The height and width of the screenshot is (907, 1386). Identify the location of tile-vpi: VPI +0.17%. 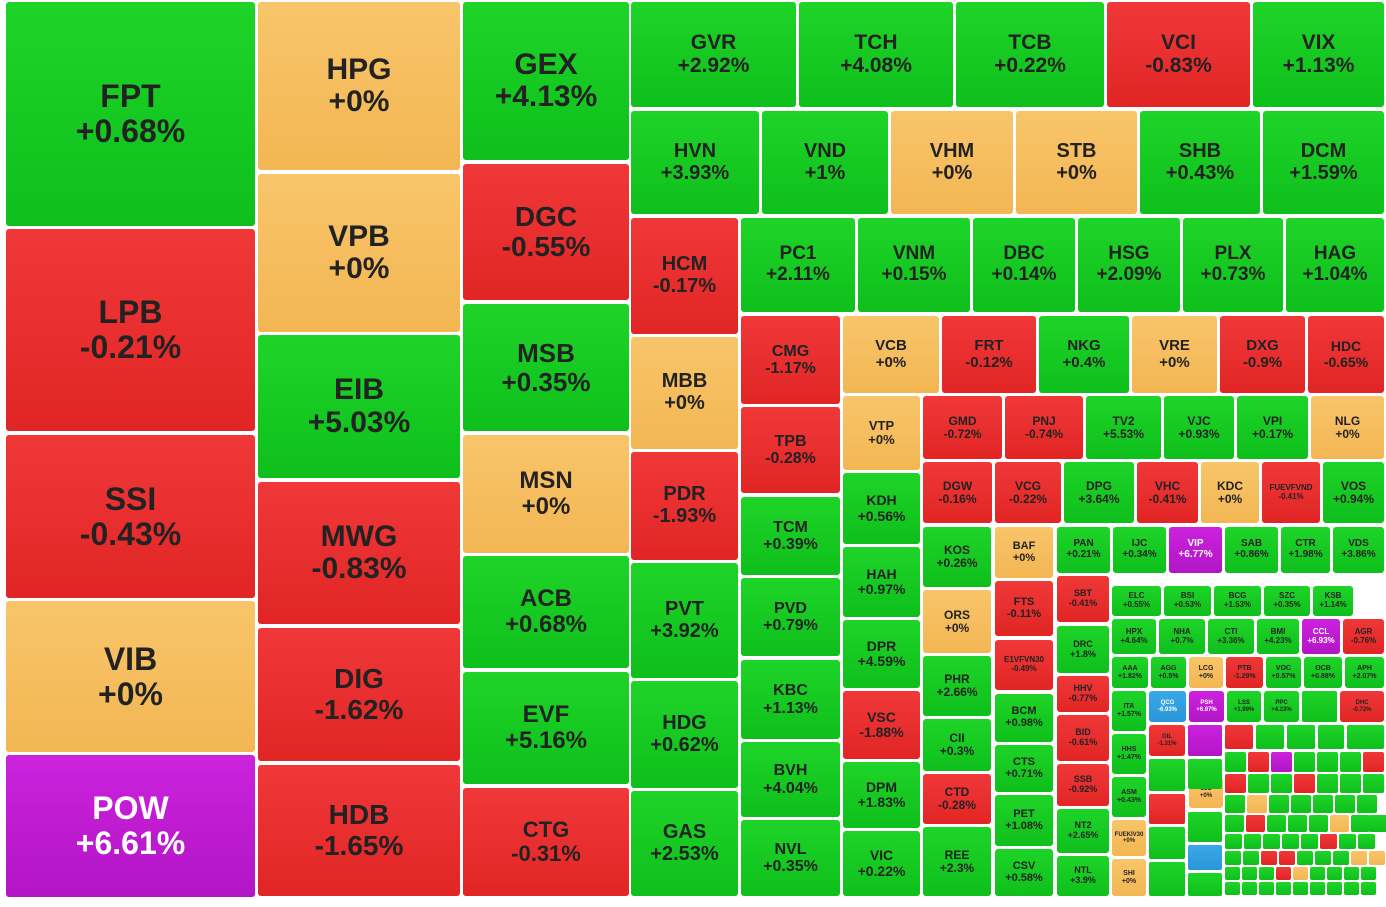
(1272, 427).